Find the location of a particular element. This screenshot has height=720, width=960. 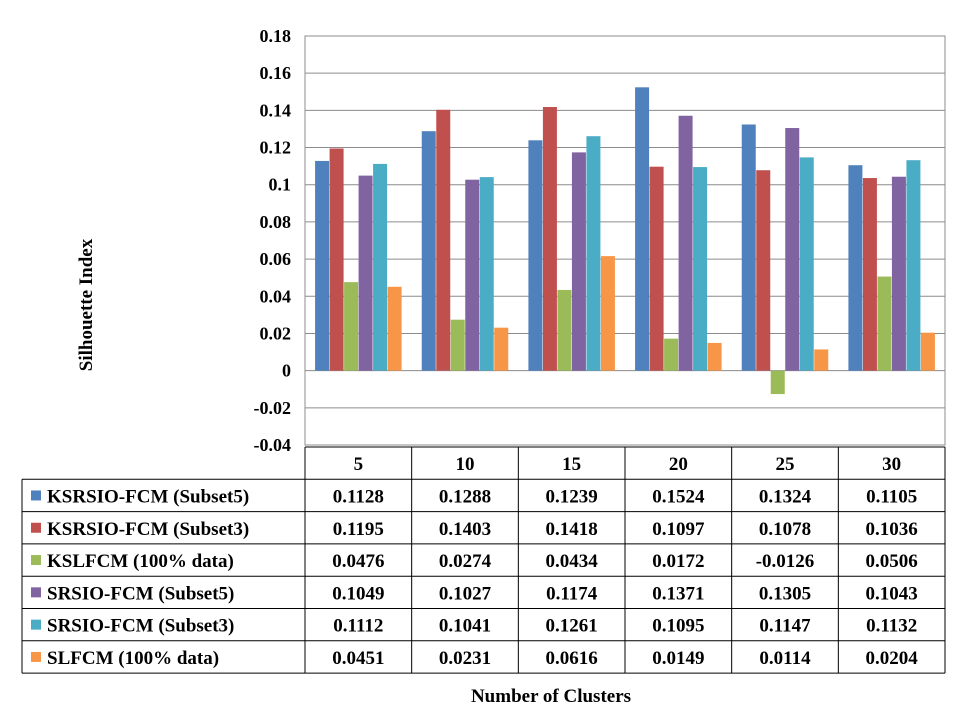

y-tick-label: 0.08 is located at coordinates (276, 222).